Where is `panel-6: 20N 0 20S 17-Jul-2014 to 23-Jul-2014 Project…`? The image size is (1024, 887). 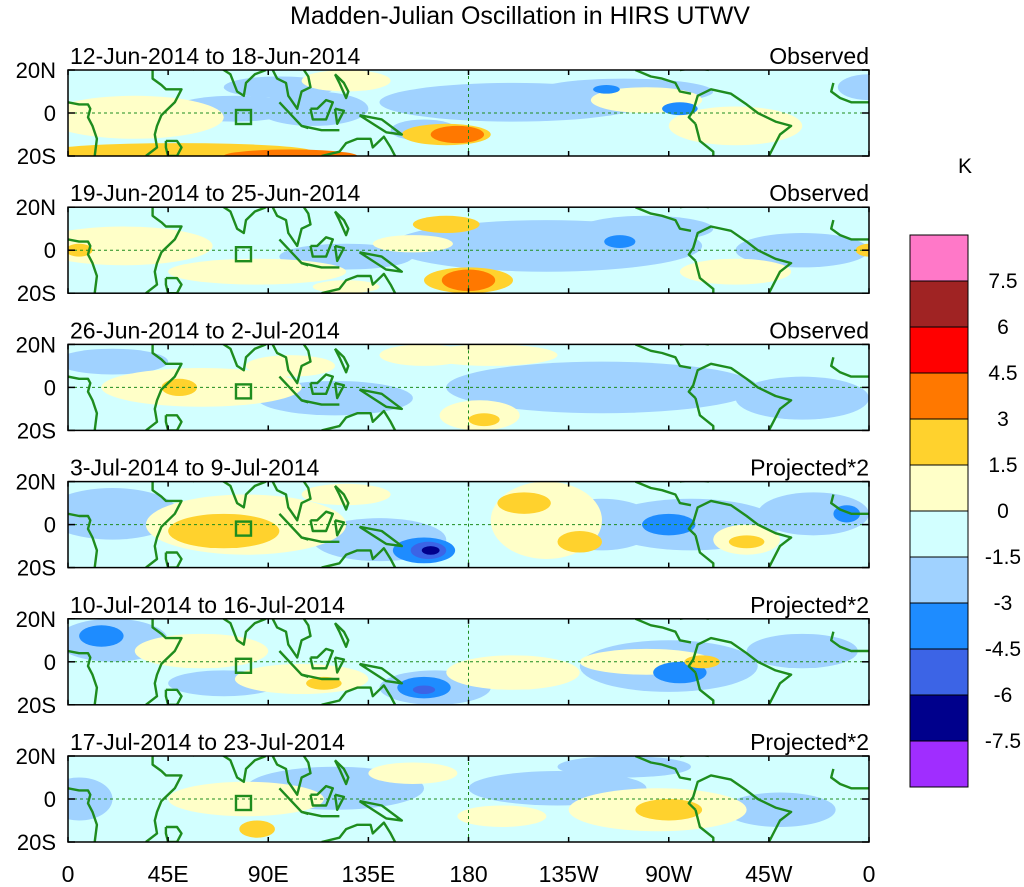
panel-6: 20N 0 20S 17-Jul-2014 to 23-Jul-2014 Project… is located at coordinates (443, 792).